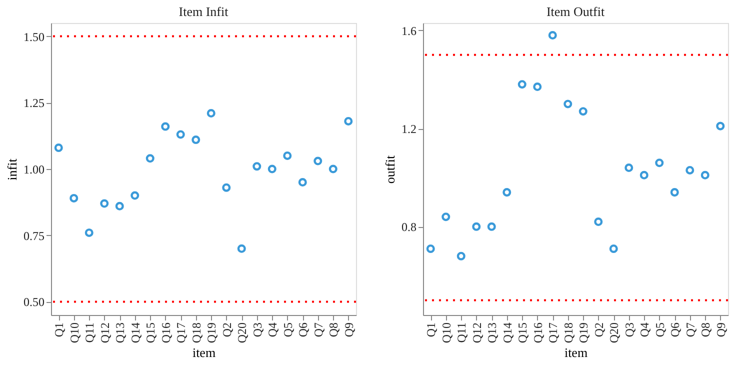 This screenshot has width=752, height=375. Describe the element at coordinates (34, 302) in the screenshot. I see `y-tick-label: 0.50` at that location.